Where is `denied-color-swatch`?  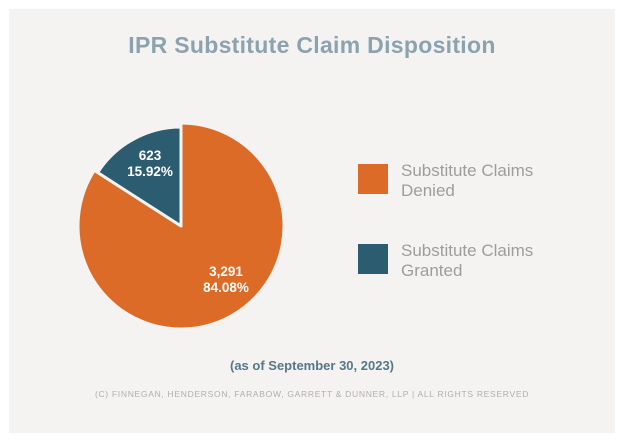
denied-color-swatch is located at coordinates (373, 179).